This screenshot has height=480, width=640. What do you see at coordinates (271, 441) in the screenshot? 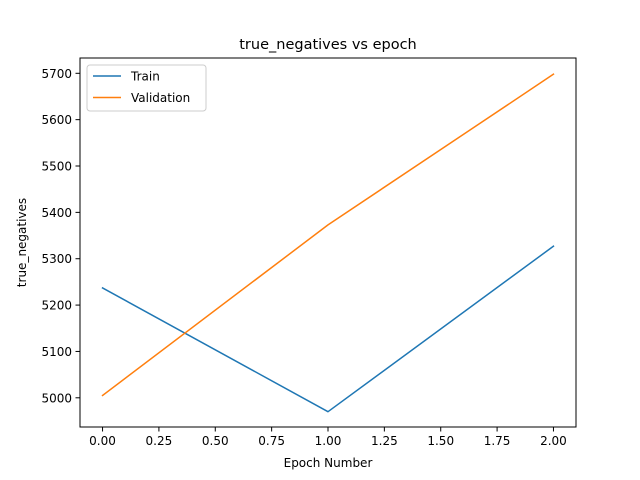
I see `x-tick-label: 0.75` at bounding box center [271, 441].